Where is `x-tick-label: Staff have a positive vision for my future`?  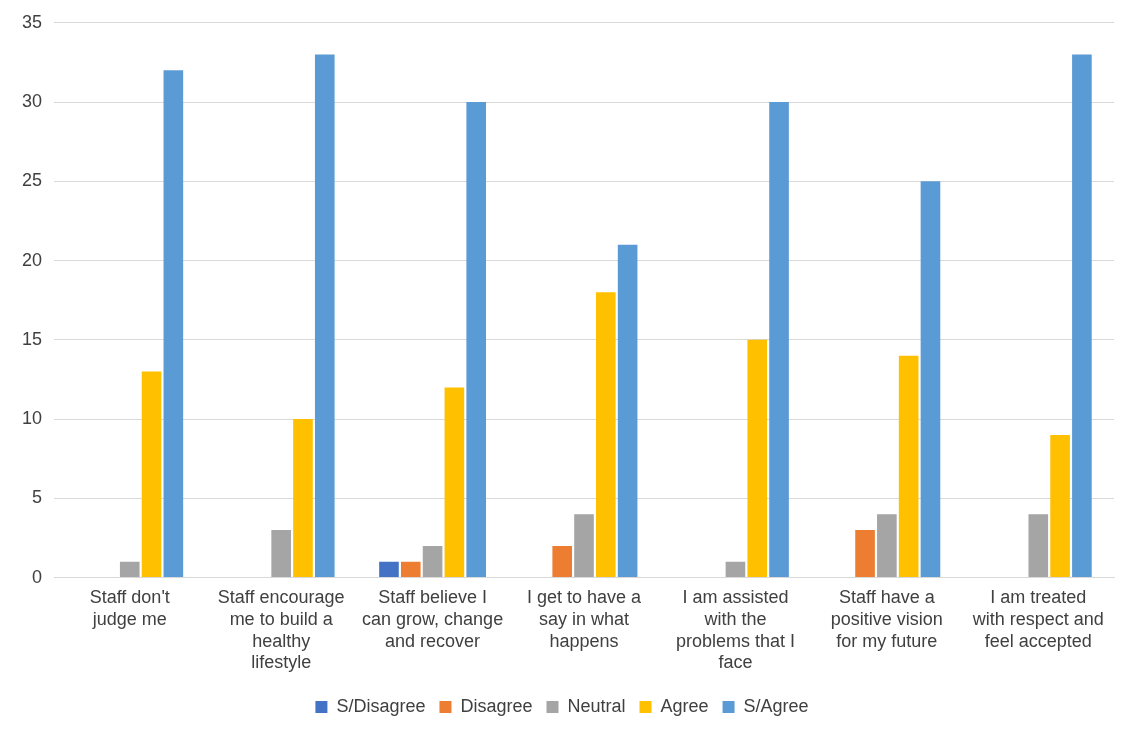
x-tick-label: Staff have a positive vision for my future is located at coordinates (886, 619).